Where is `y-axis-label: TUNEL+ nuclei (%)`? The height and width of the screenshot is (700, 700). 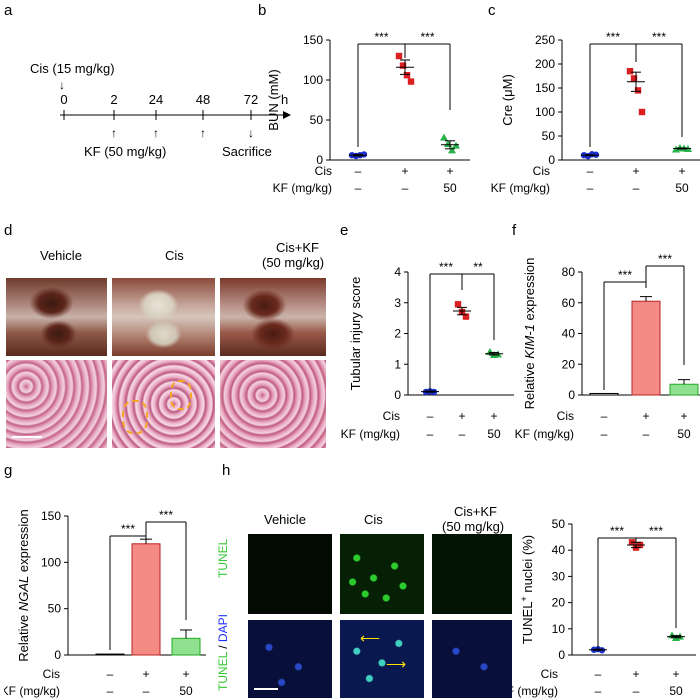
y-axis-label: TUNEL+ nuclei (%) is located at coordinates (527, 589).